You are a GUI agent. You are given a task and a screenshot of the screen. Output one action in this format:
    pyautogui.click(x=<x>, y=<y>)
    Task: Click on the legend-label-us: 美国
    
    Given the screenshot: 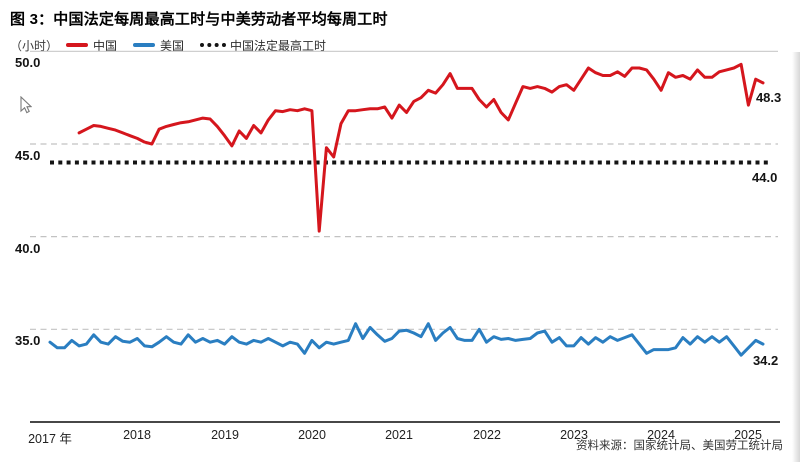 What is the action you would take?
    pyautogui.click(x=172, y=45)
    